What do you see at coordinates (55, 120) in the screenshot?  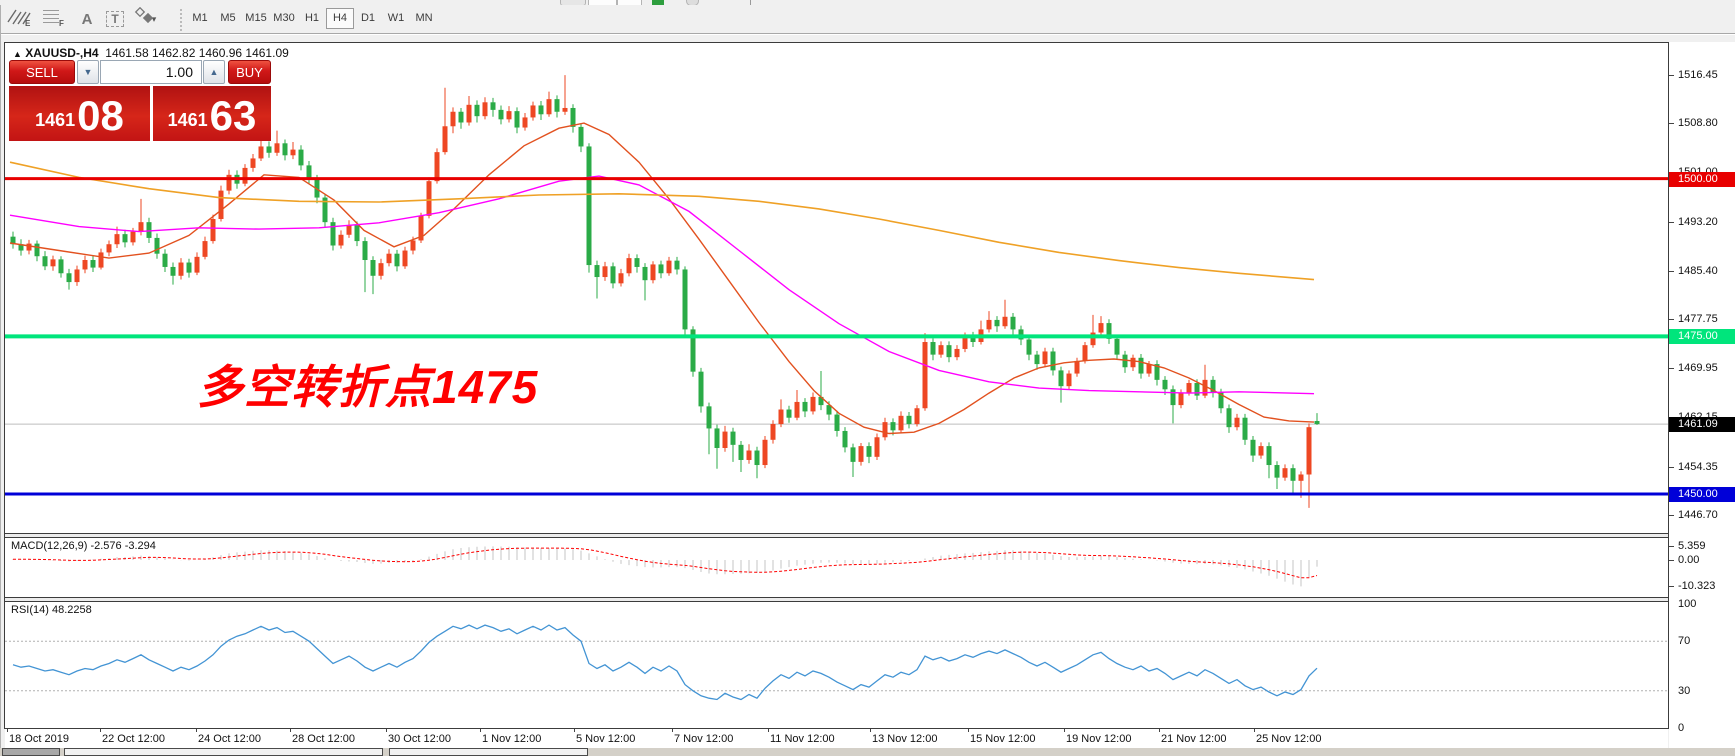 I see `sell-price-main: 1461` at bounding box center [55, 120].